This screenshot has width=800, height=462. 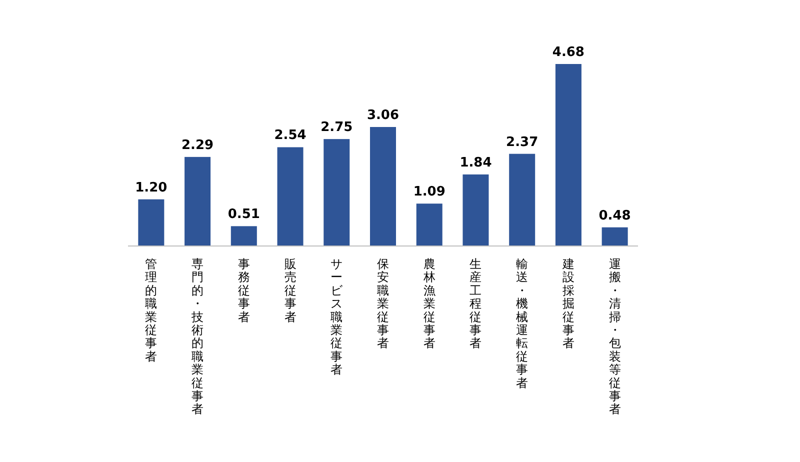 I want to click on data-label: 0.48, so click(x=614, y=216).